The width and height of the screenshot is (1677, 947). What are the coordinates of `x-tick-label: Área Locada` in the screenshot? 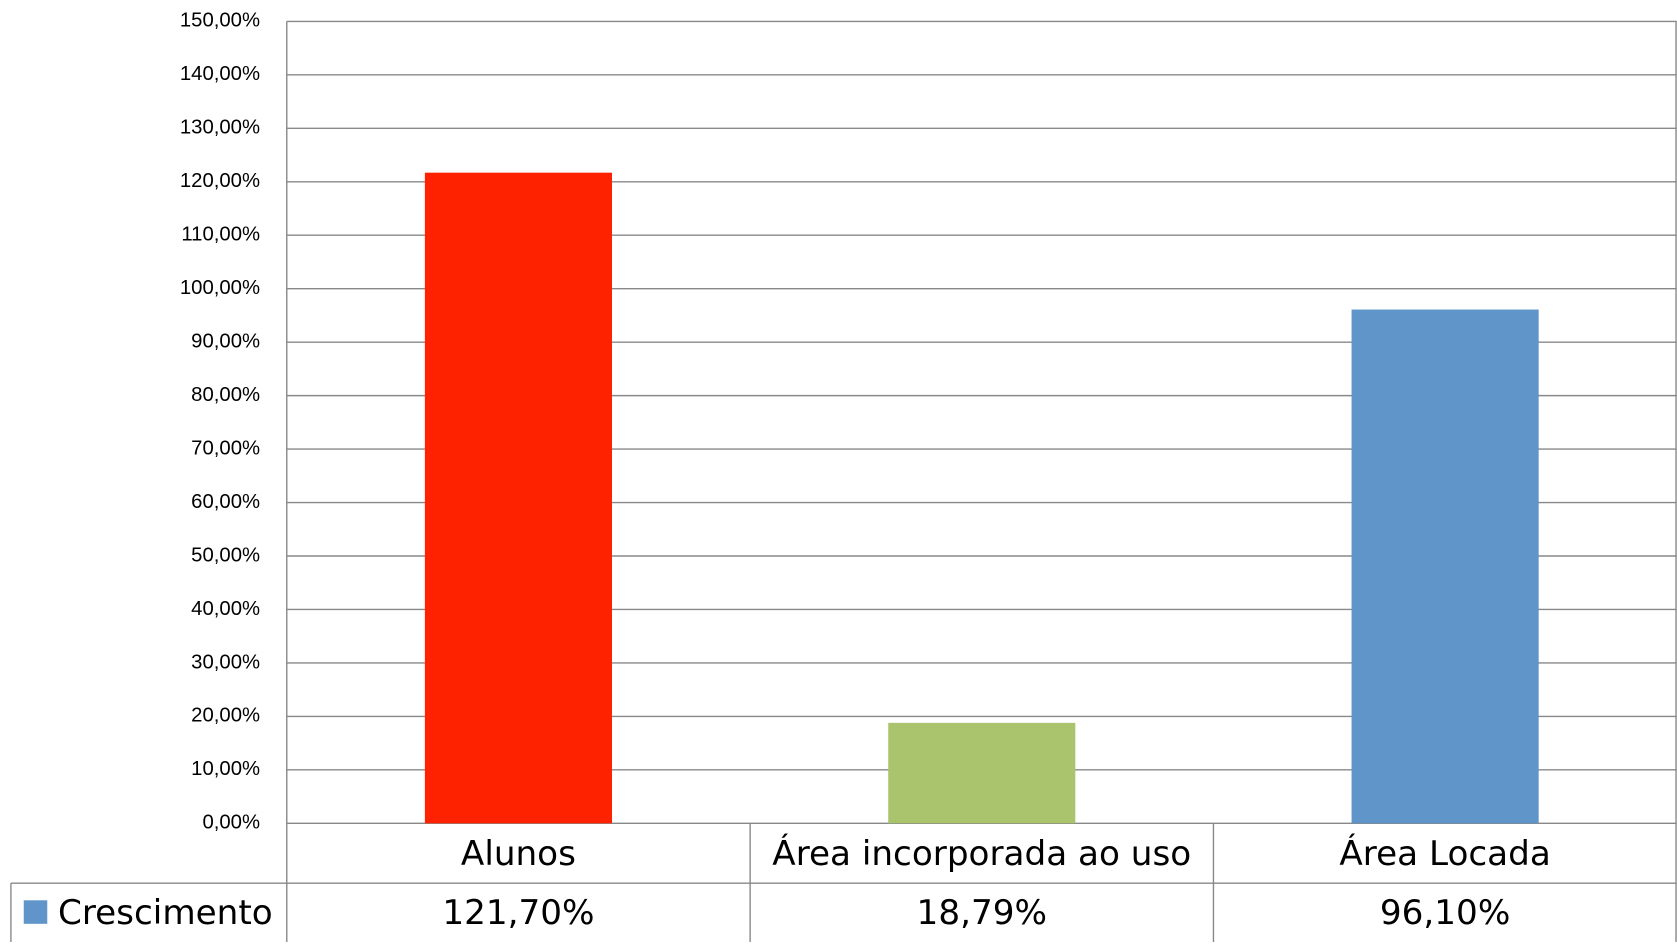 It's located at (1444, 853).